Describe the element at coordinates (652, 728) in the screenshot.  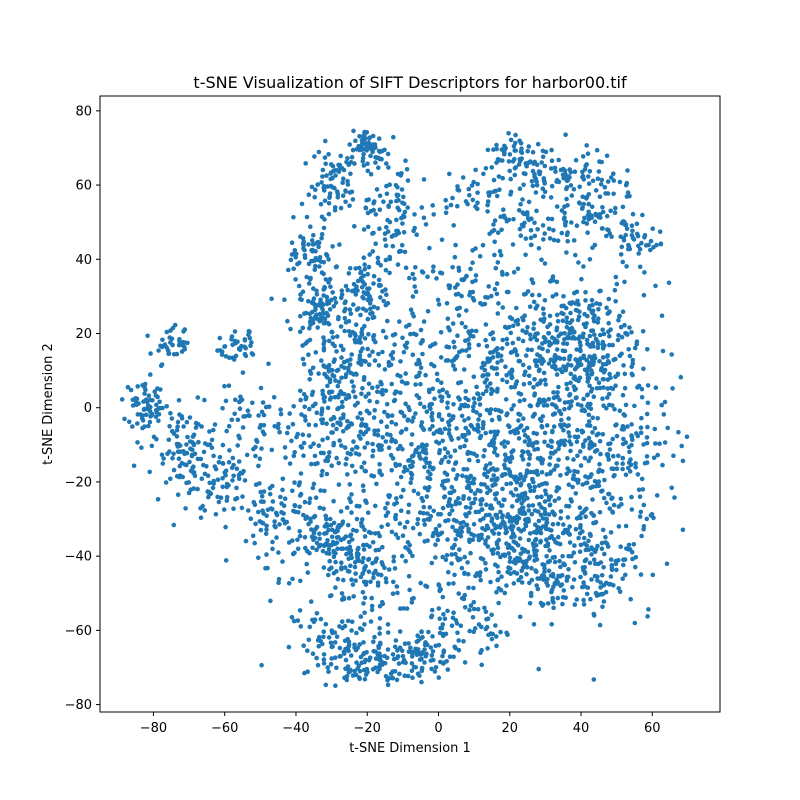
I see `x-tick-label: 60` at that location.